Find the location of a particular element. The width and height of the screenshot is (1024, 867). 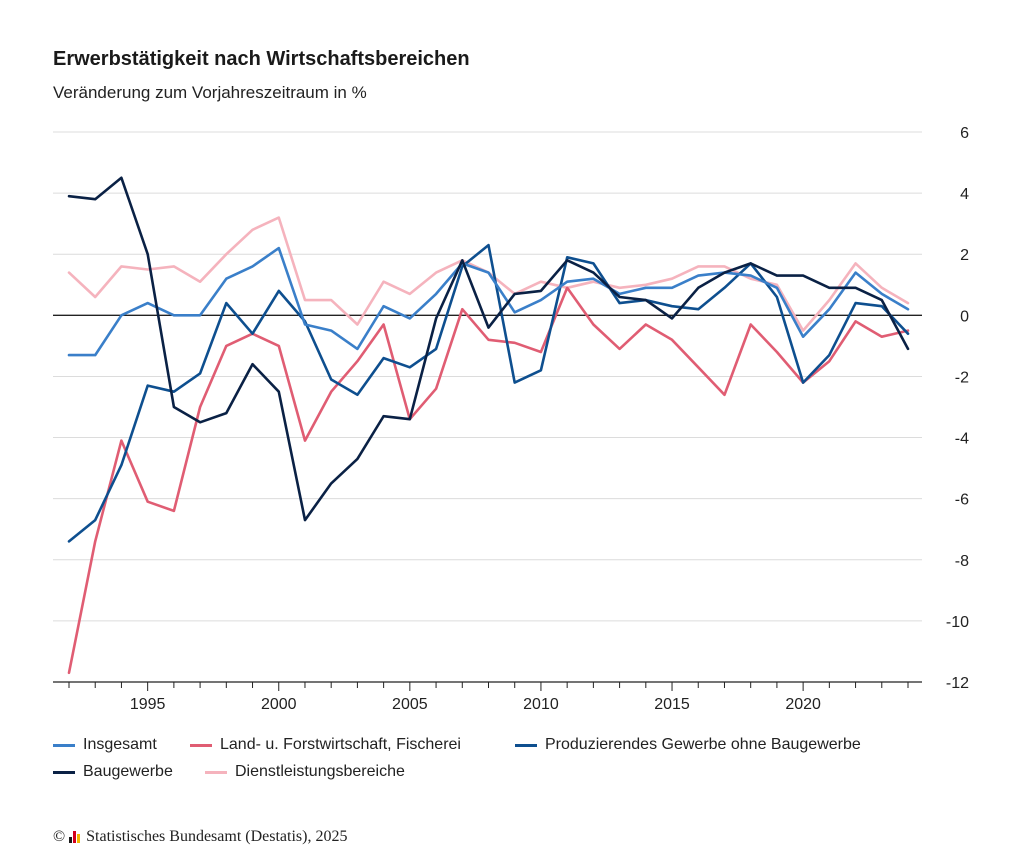

legend-item: Insgesamt is located at coordinates (105, 745).